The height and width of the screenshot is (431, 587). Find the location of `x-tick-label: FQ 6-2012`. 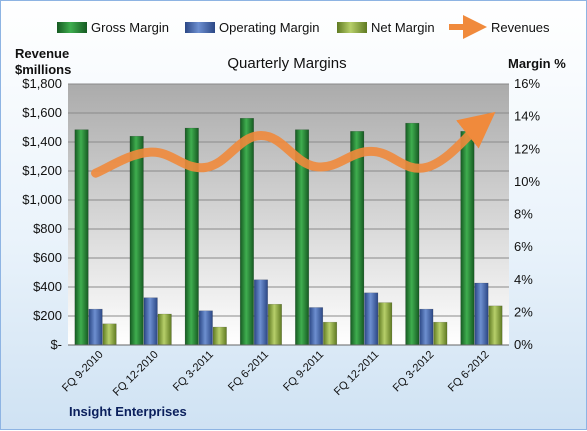

x-tick-label: FQ 6-2012 is located at coordinates (469, 372).